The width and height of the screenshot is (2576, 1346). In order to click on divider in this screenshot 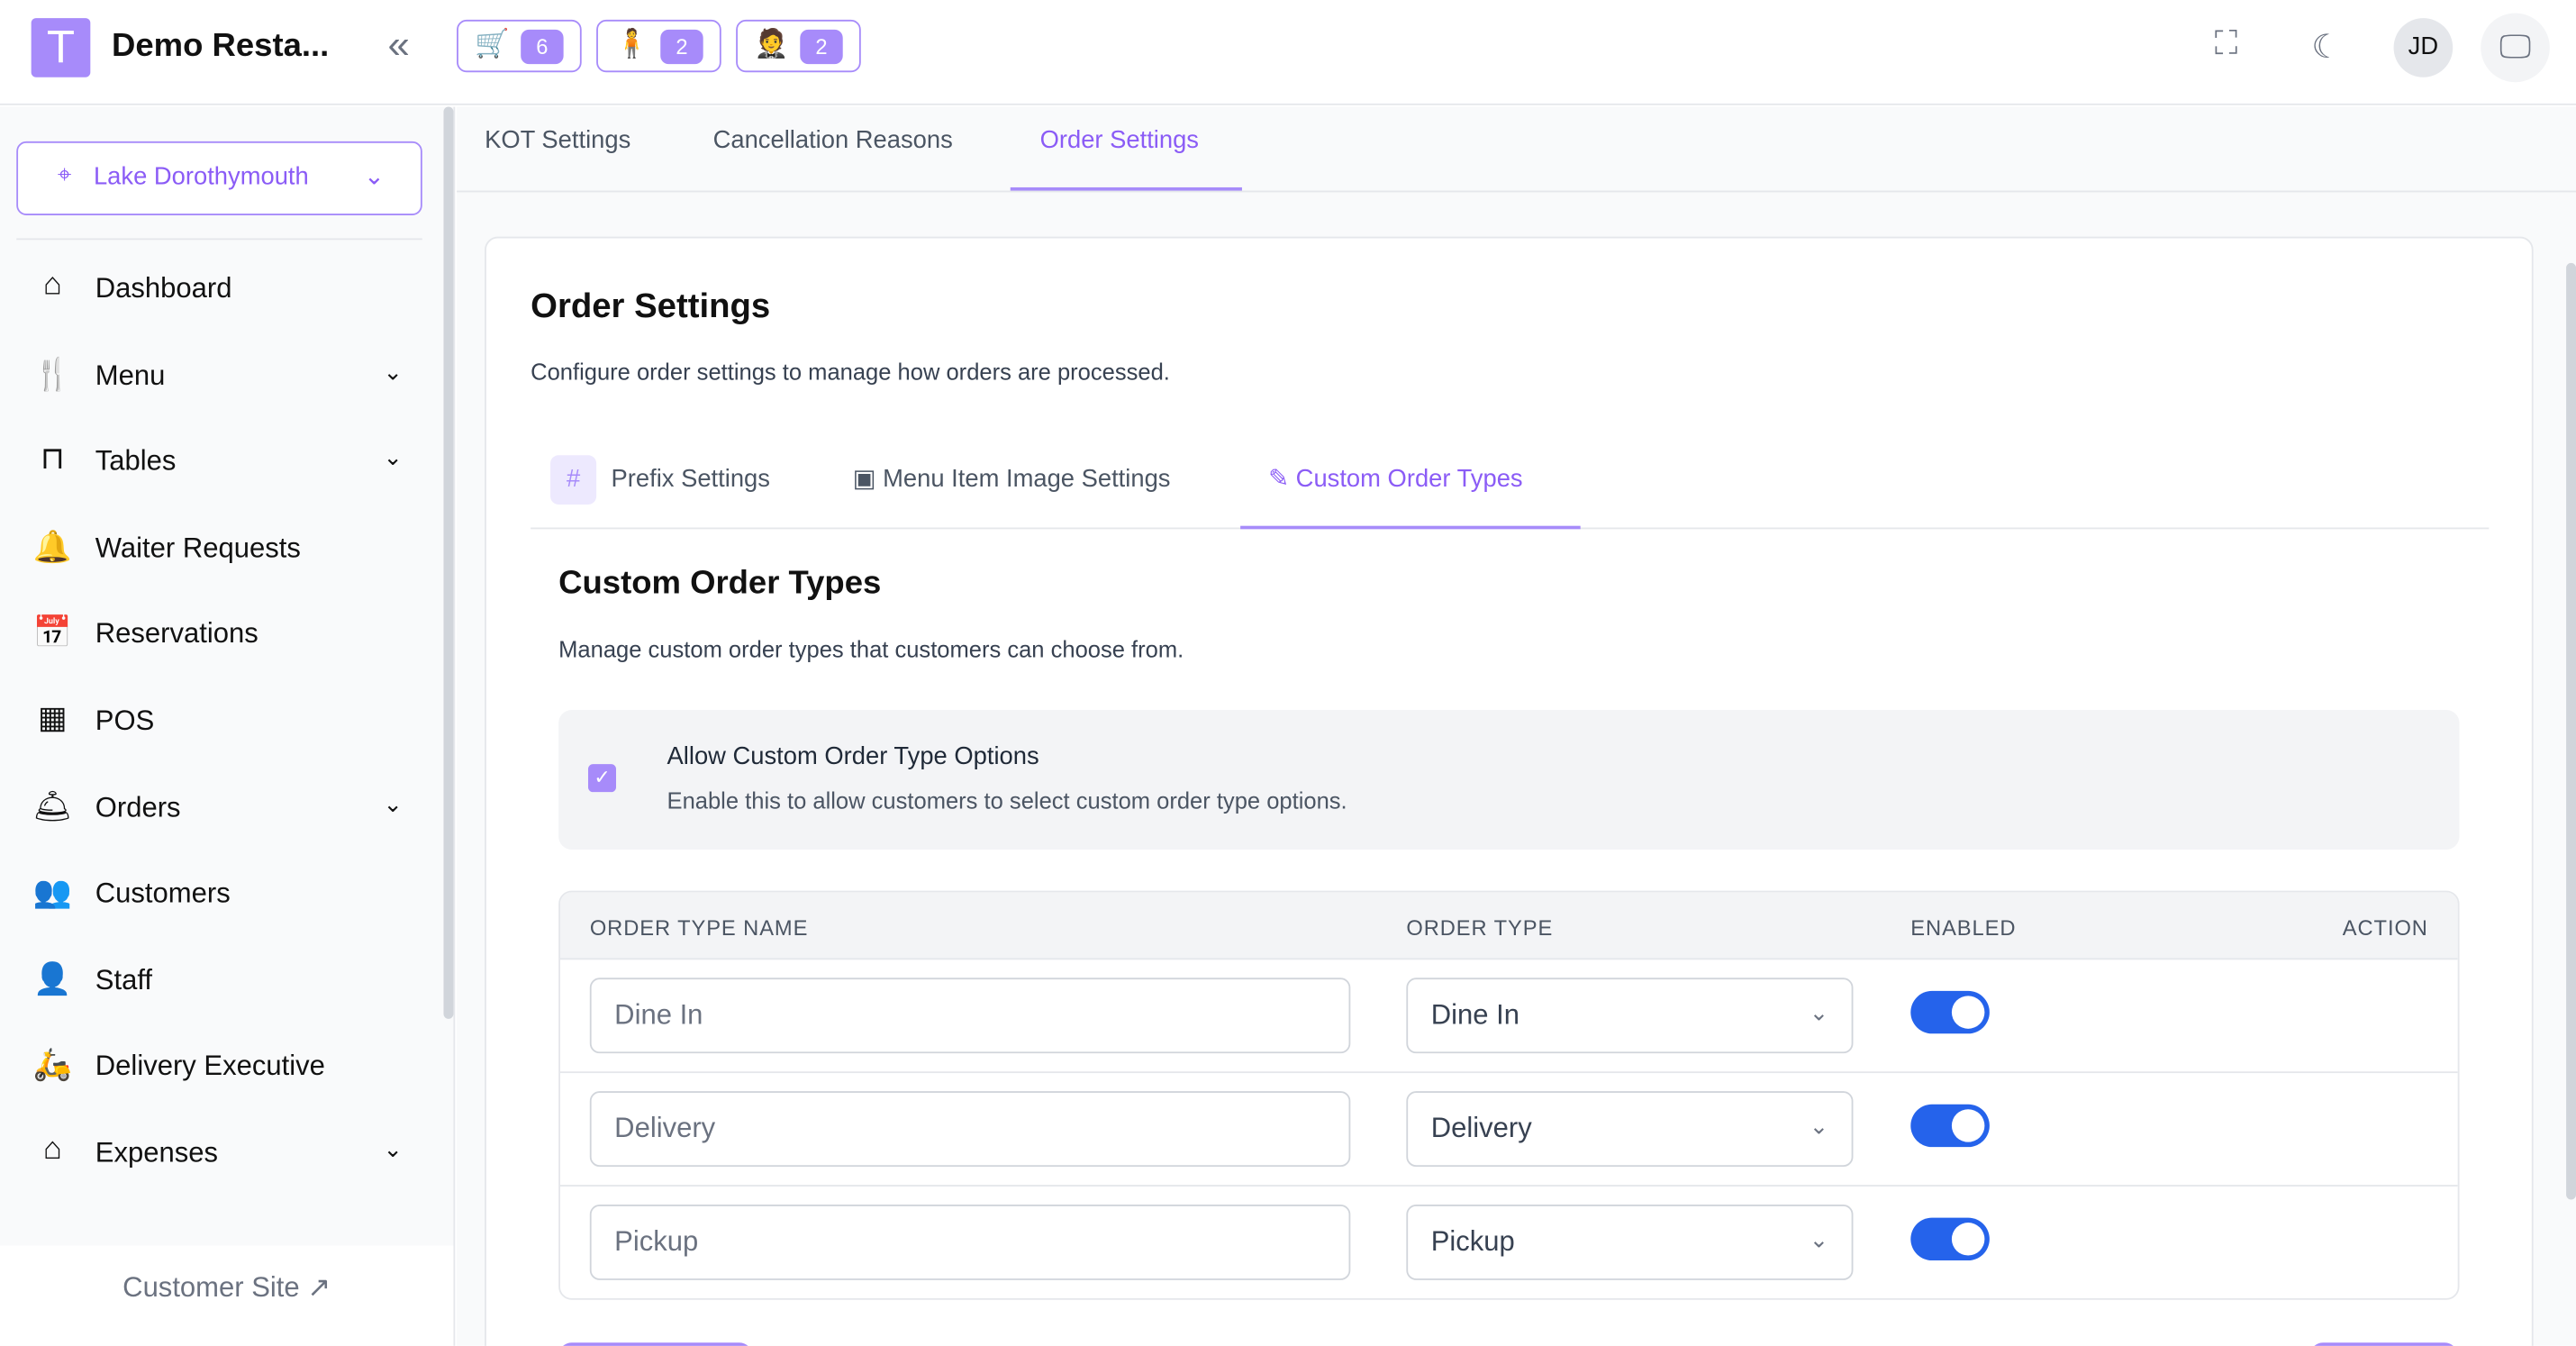, I will do `click(219, 239)`.